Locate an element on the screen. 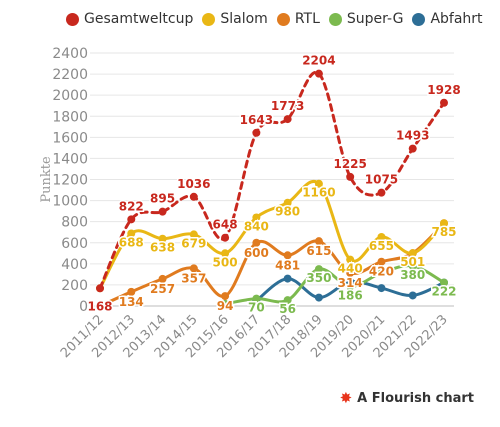 This screenshot has width=500, height=427. data-label: 1493 is located at coordinates (412, 136).